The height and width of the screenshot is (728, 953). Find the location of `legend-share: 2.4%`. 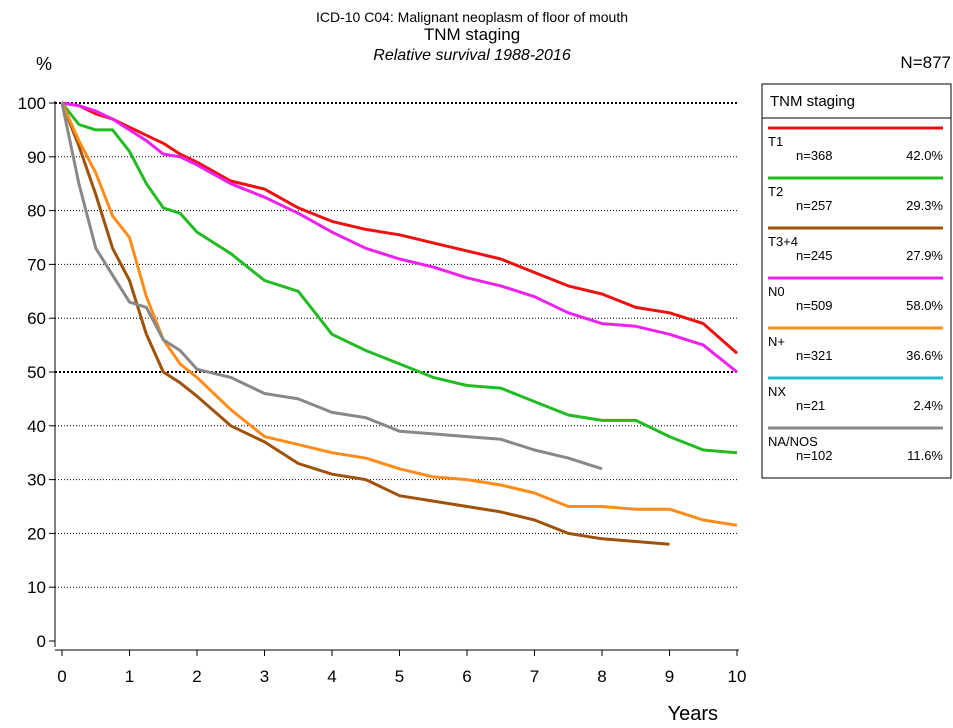

legend-share: 2.4% is located at coordinates (928, 405).